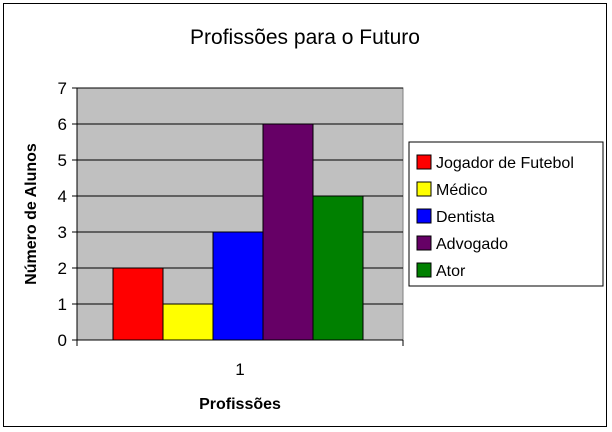 Image resolution: width=612 pixels, height=432 pixels. What do you see at coordinates (472, 244) in the screenshot?
I see `legend-label: Advogado` at bounding box center [472, 244].